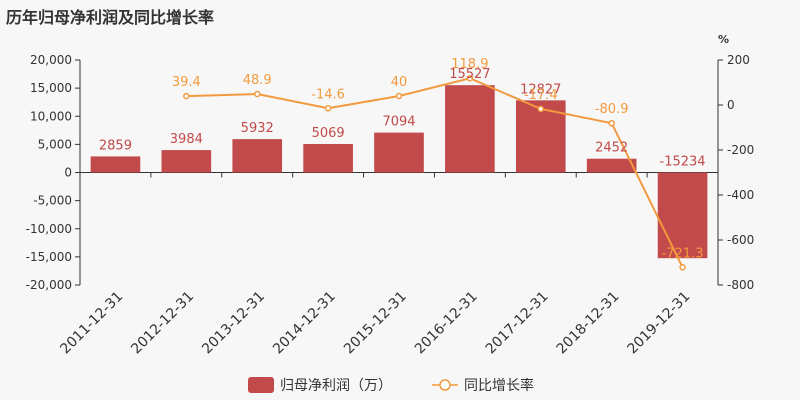 The height and width of the screenshot is (400, 800). What do you see at coordinates (541, 95) in the screenshot?
I see `line-label: -17.4` at bounding box center [541, 95].